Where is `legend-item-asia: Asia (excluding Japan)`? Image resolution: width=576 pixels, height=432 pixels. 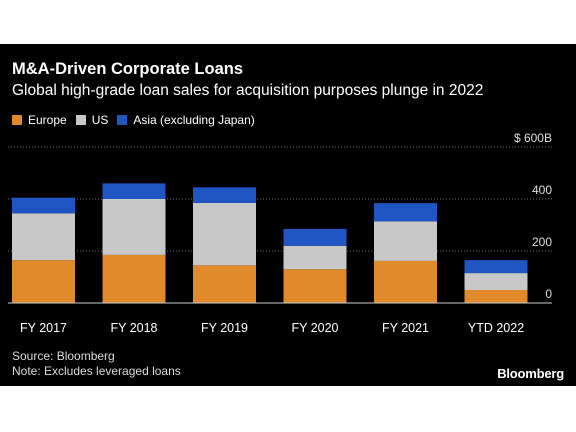 legend-item-asia: Asia (excluding Japan) is located at coordinates (186, 120).